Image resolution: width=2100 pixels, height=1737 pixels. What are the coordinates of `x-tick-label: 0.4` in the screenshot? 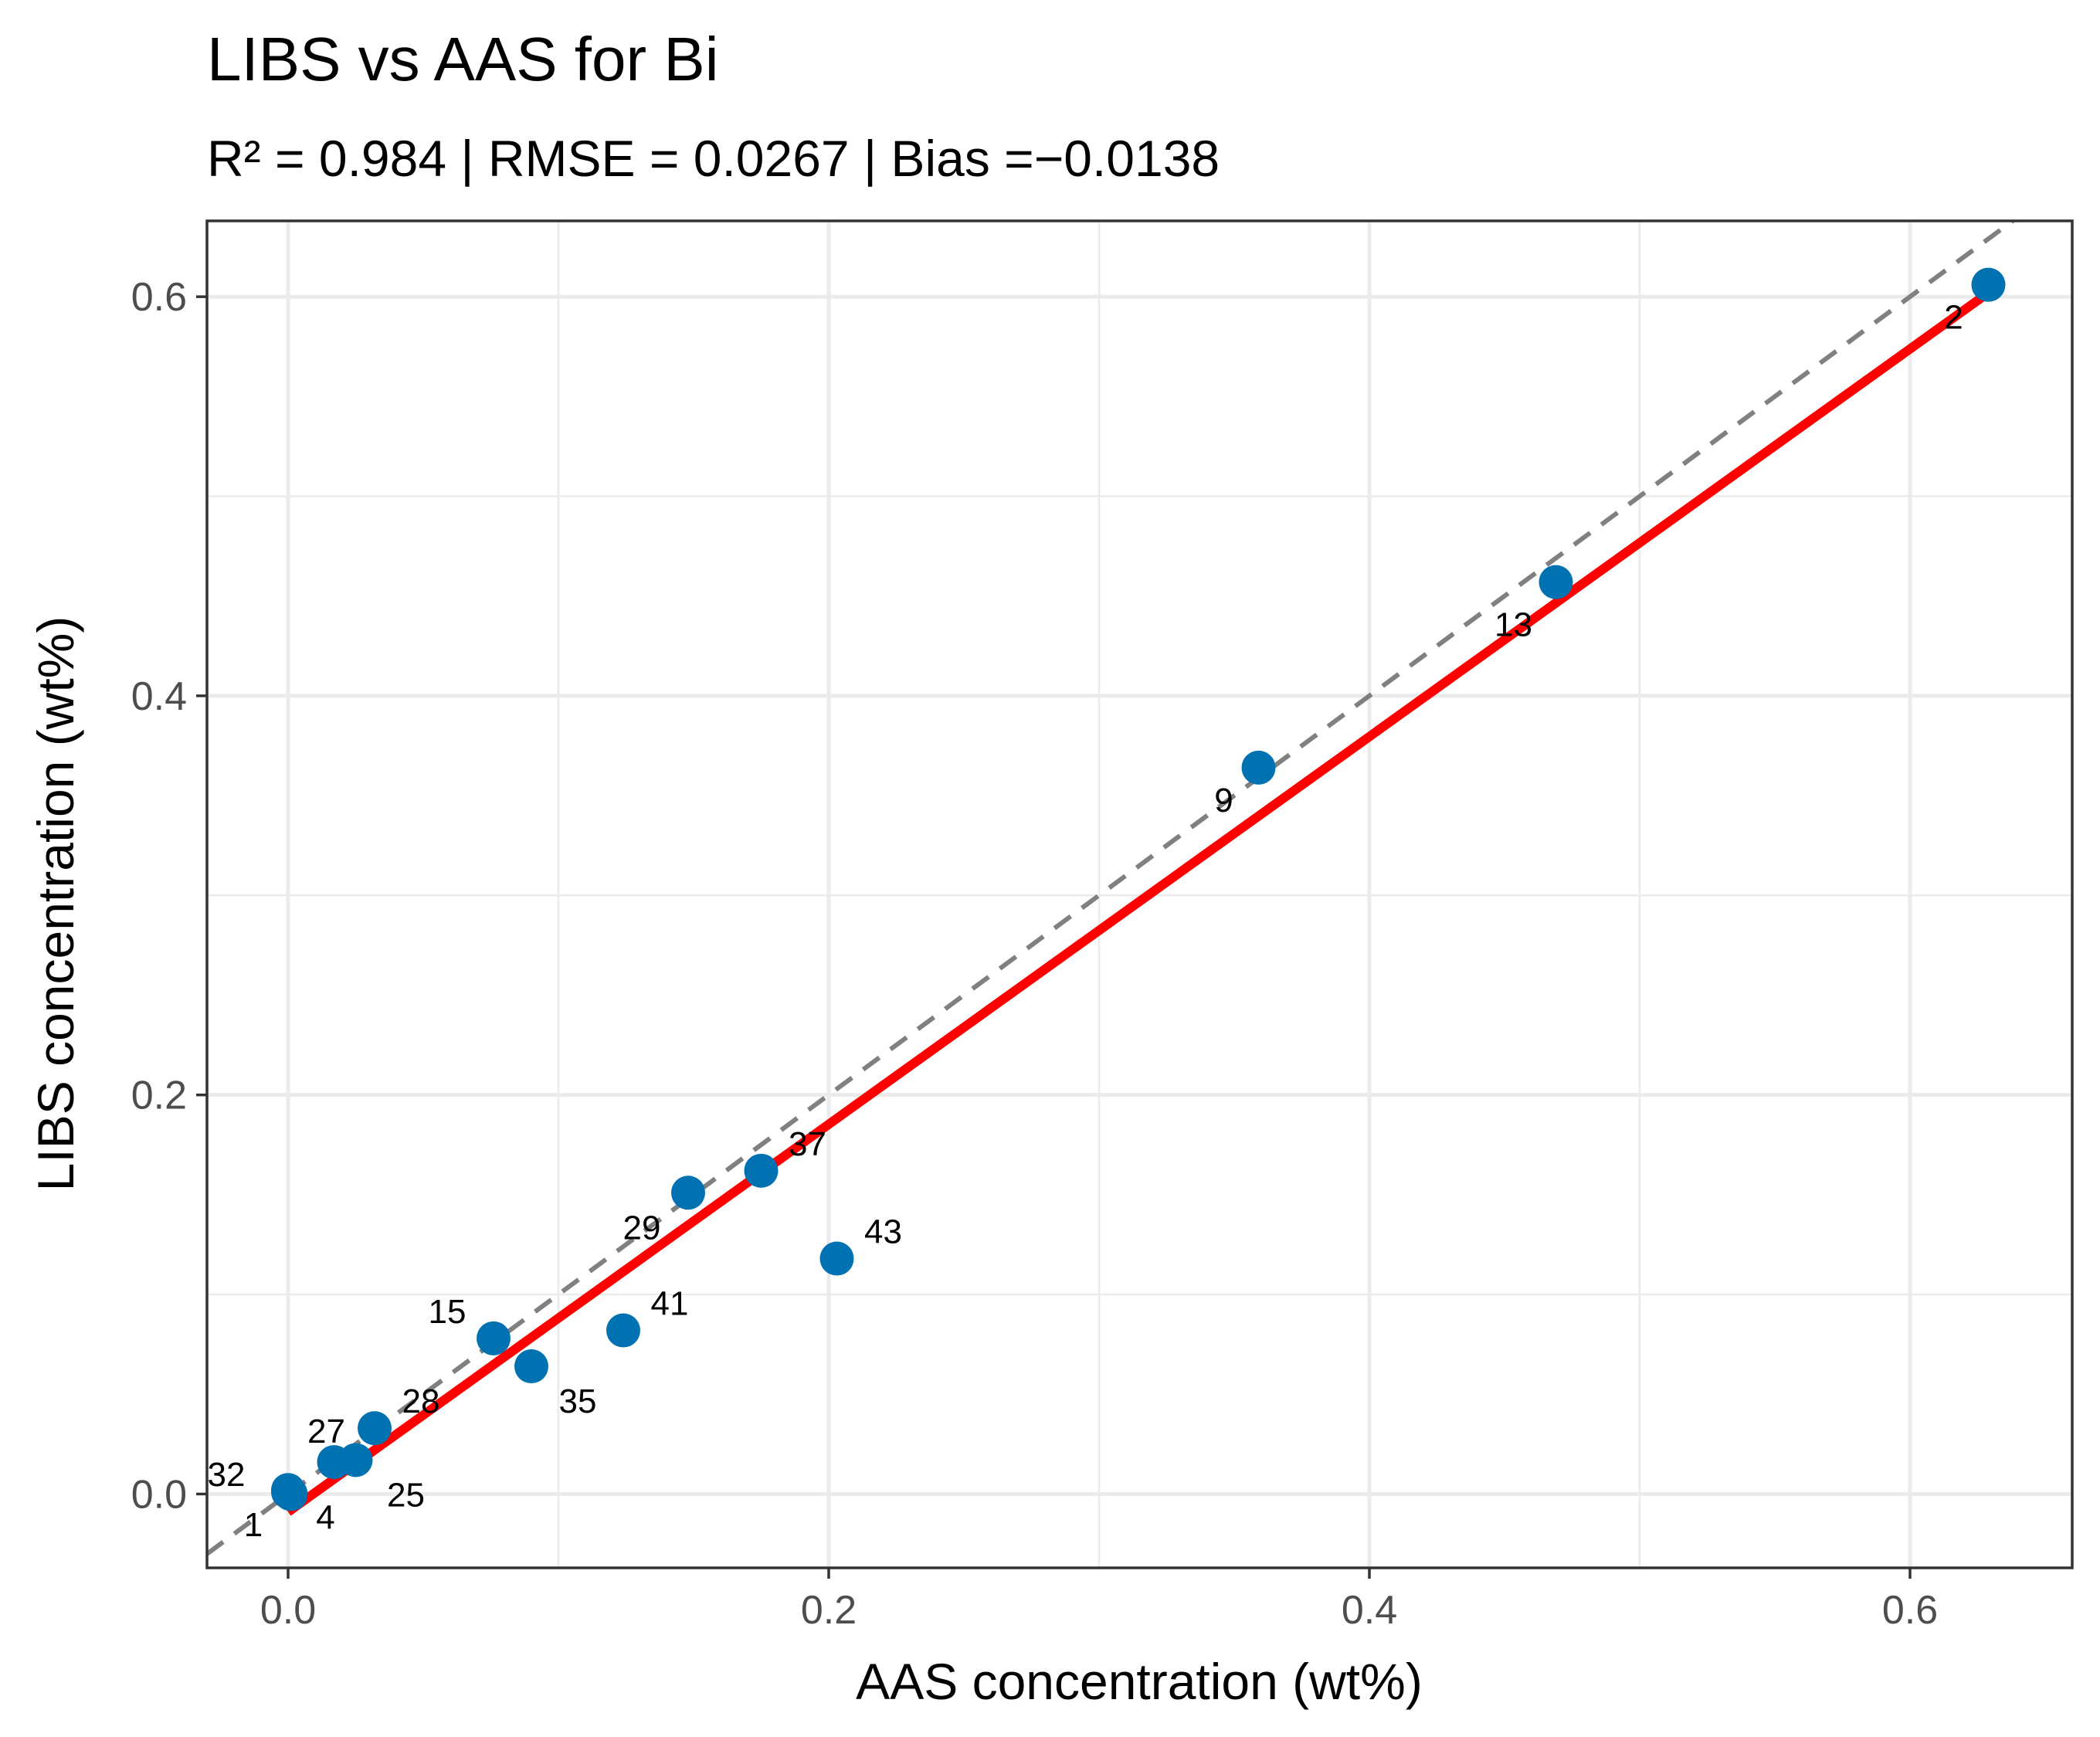 It's located at (1370, 1610).